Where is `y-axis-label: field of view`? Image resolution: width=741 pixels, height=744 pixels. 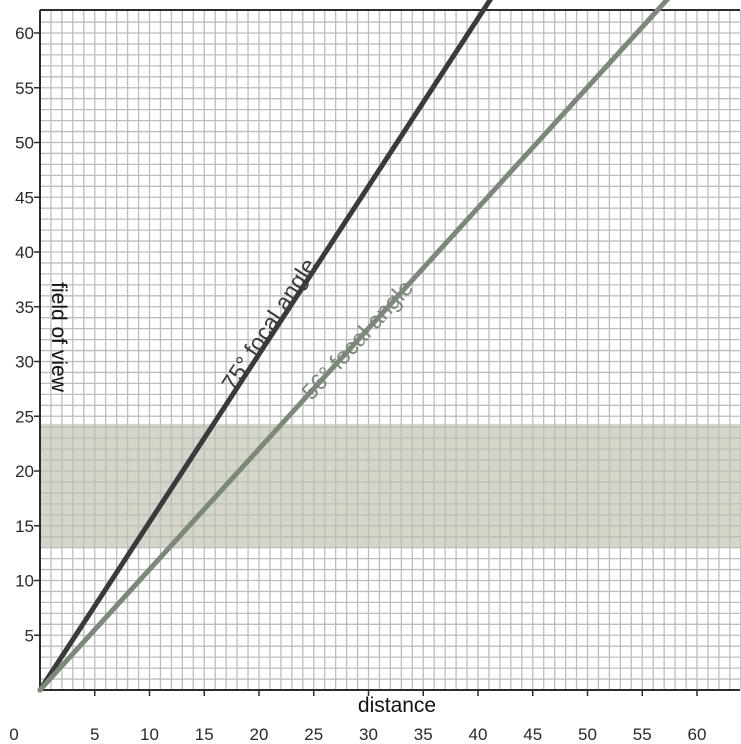 y-axis-label: field of view is located at coordinates (58, 337).